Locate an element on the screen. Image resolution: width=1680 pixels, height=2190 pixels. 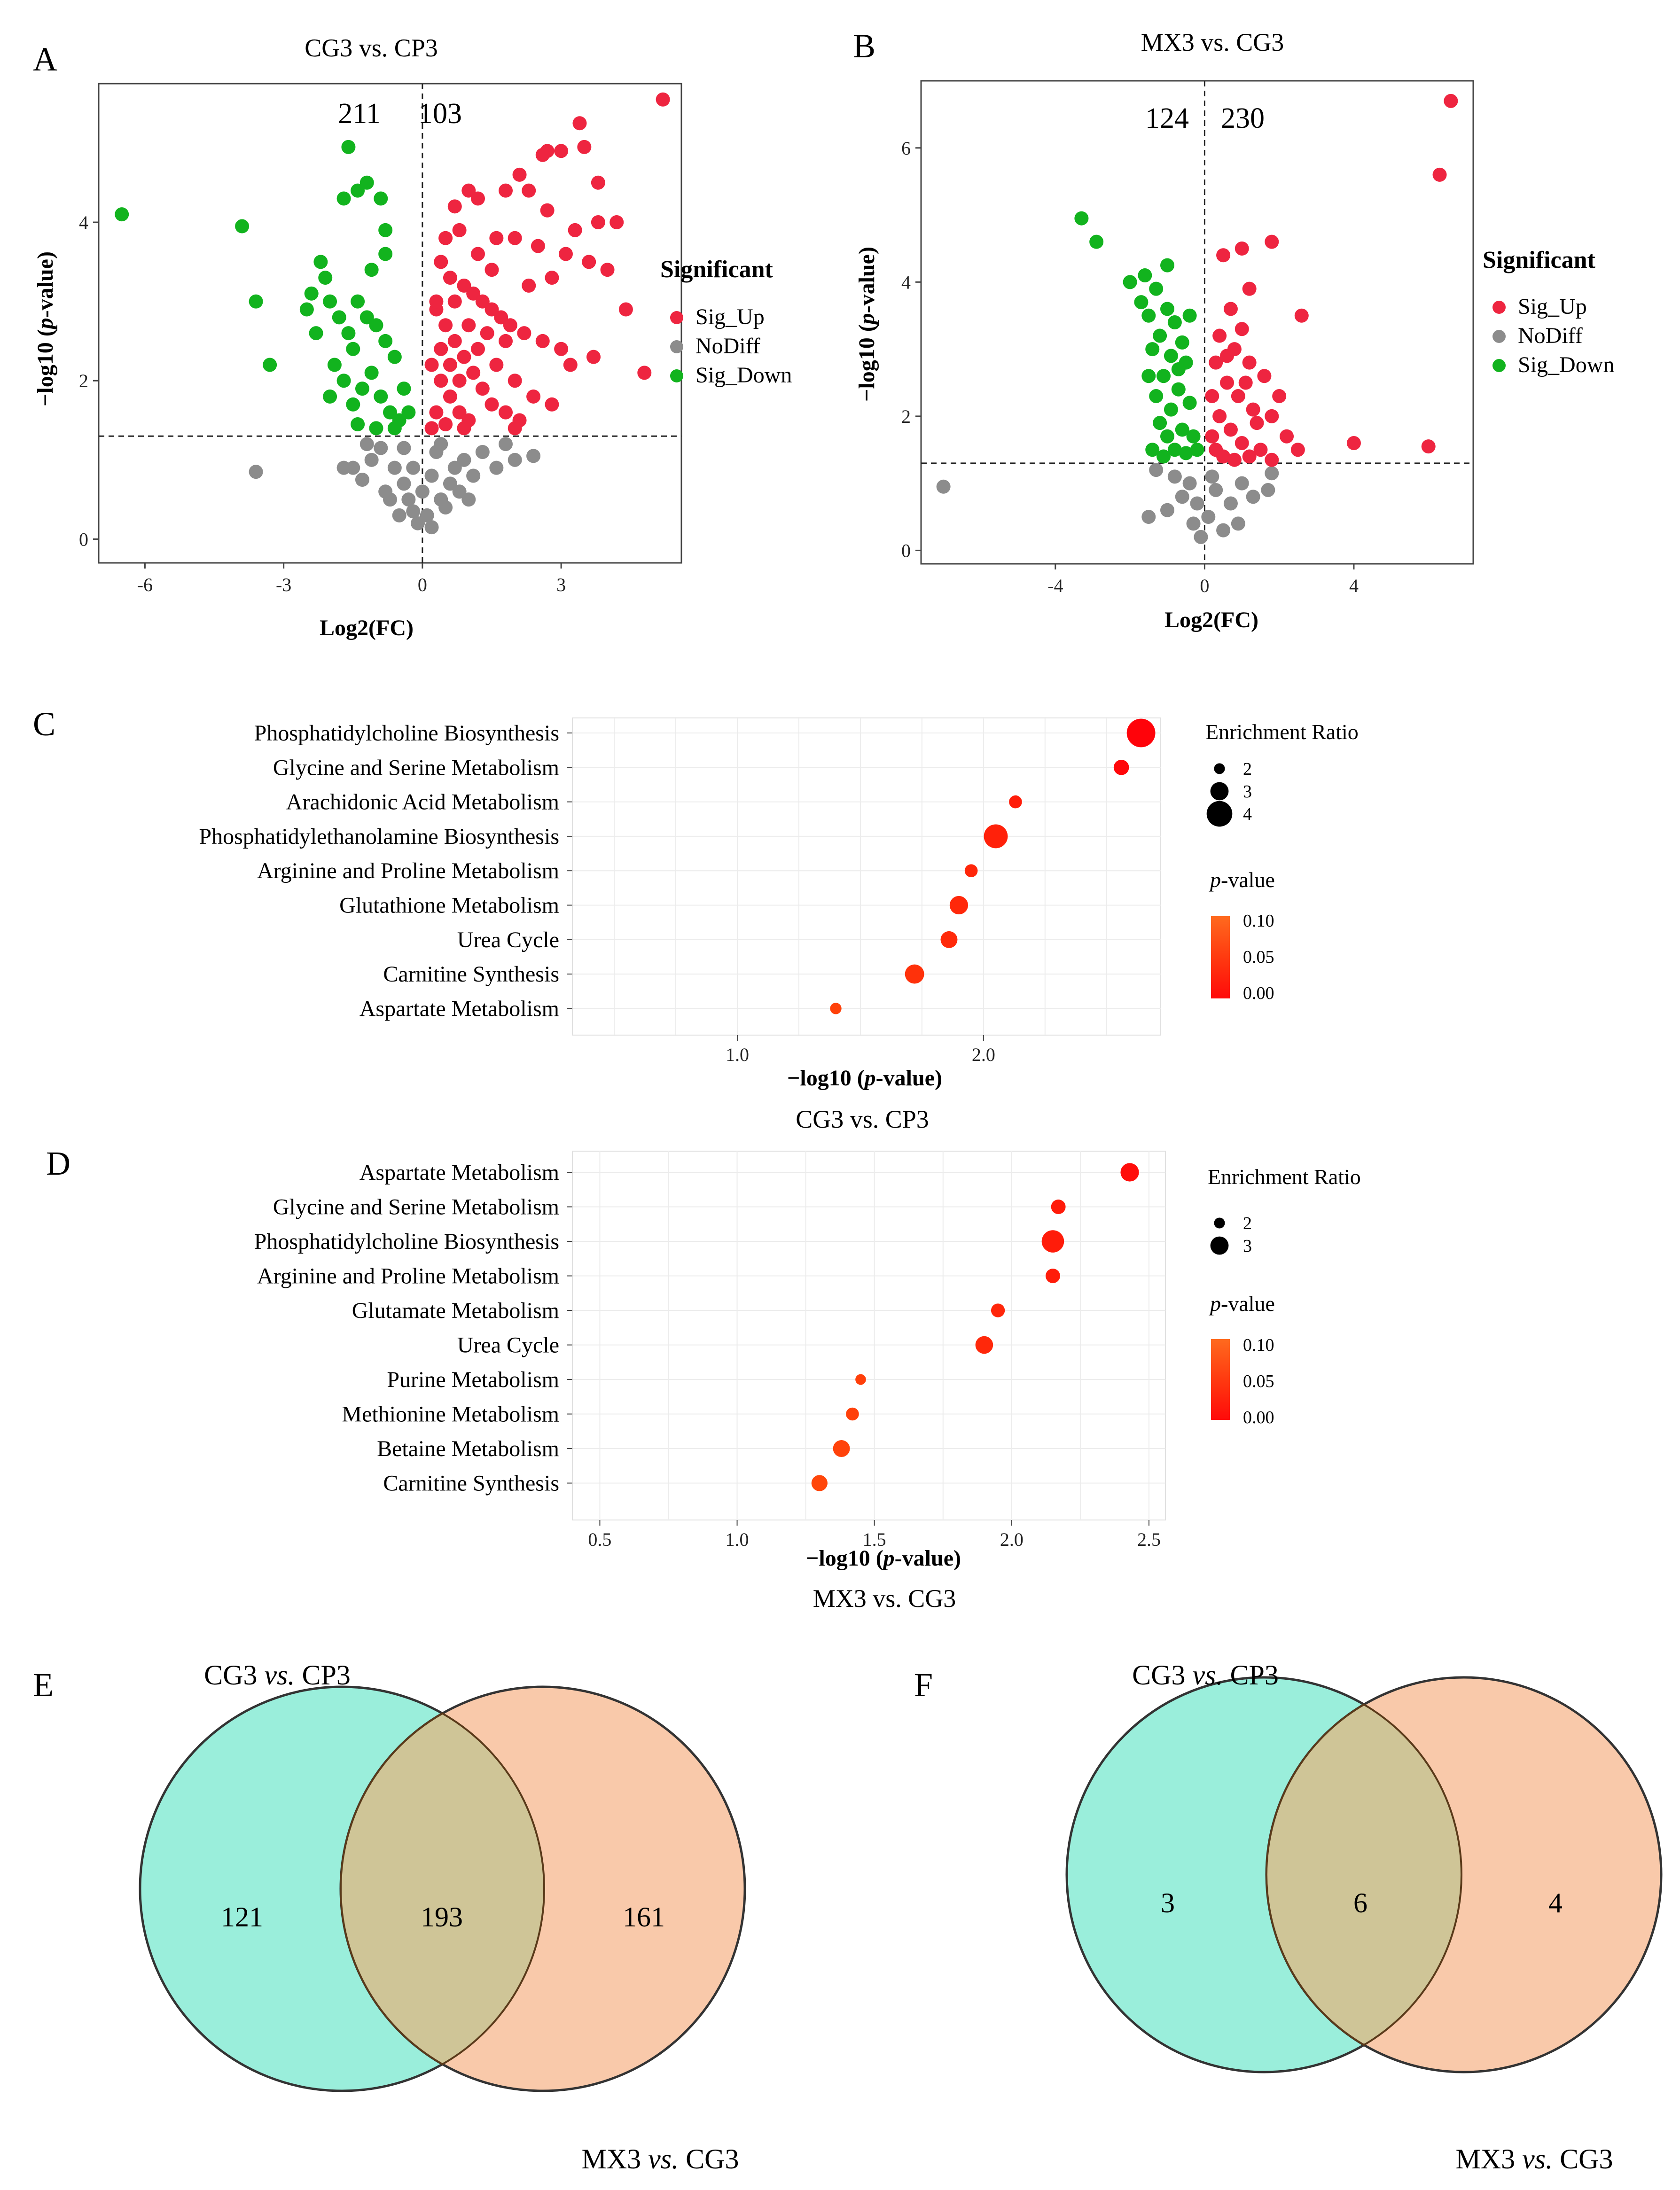
panel-c-grid is located at coordinates (867, 876).